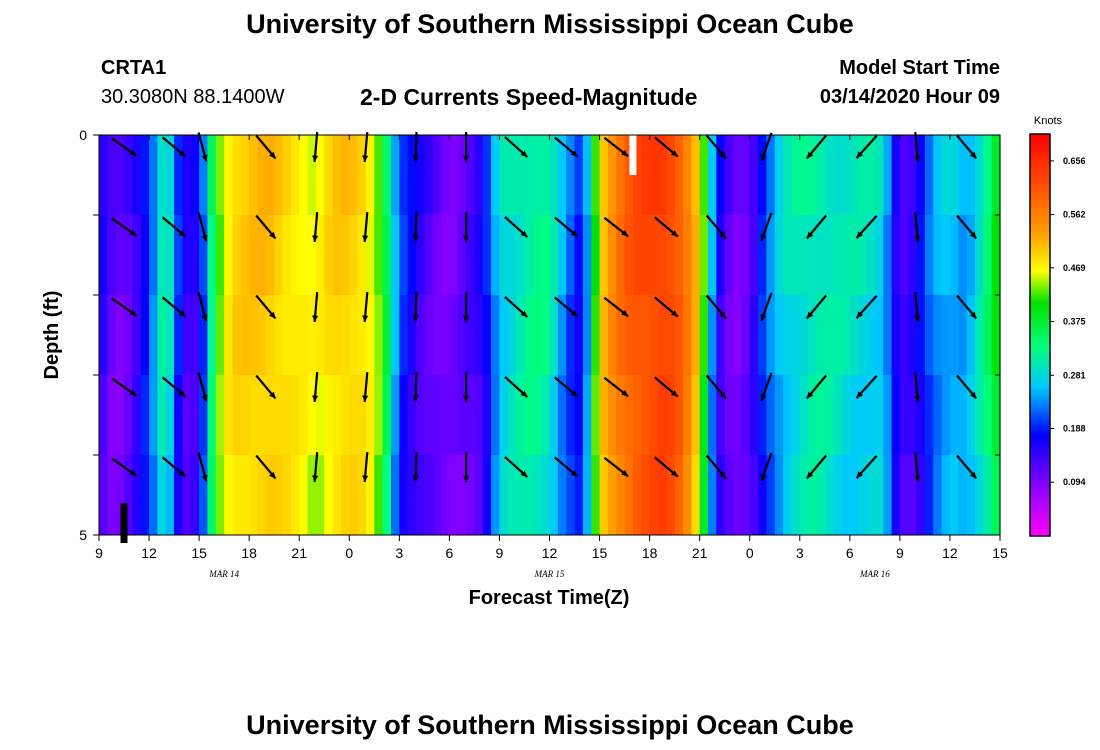 This screenshot has width=1100, height=750. I want to click on x-tick-label: 0, so click(750, 553).